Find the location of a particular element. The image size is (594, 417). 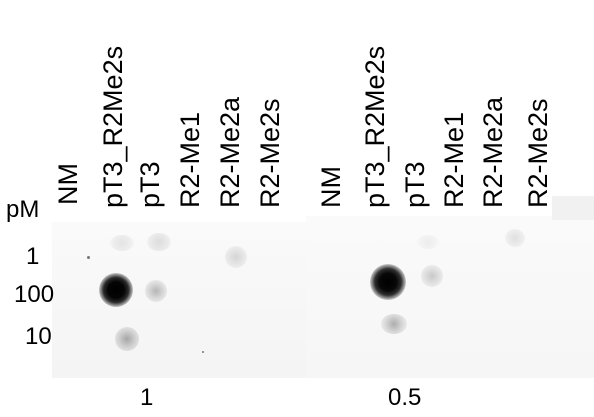

dot-right-pt3-r2me2s-100pm is located at coordinates (388, 282).